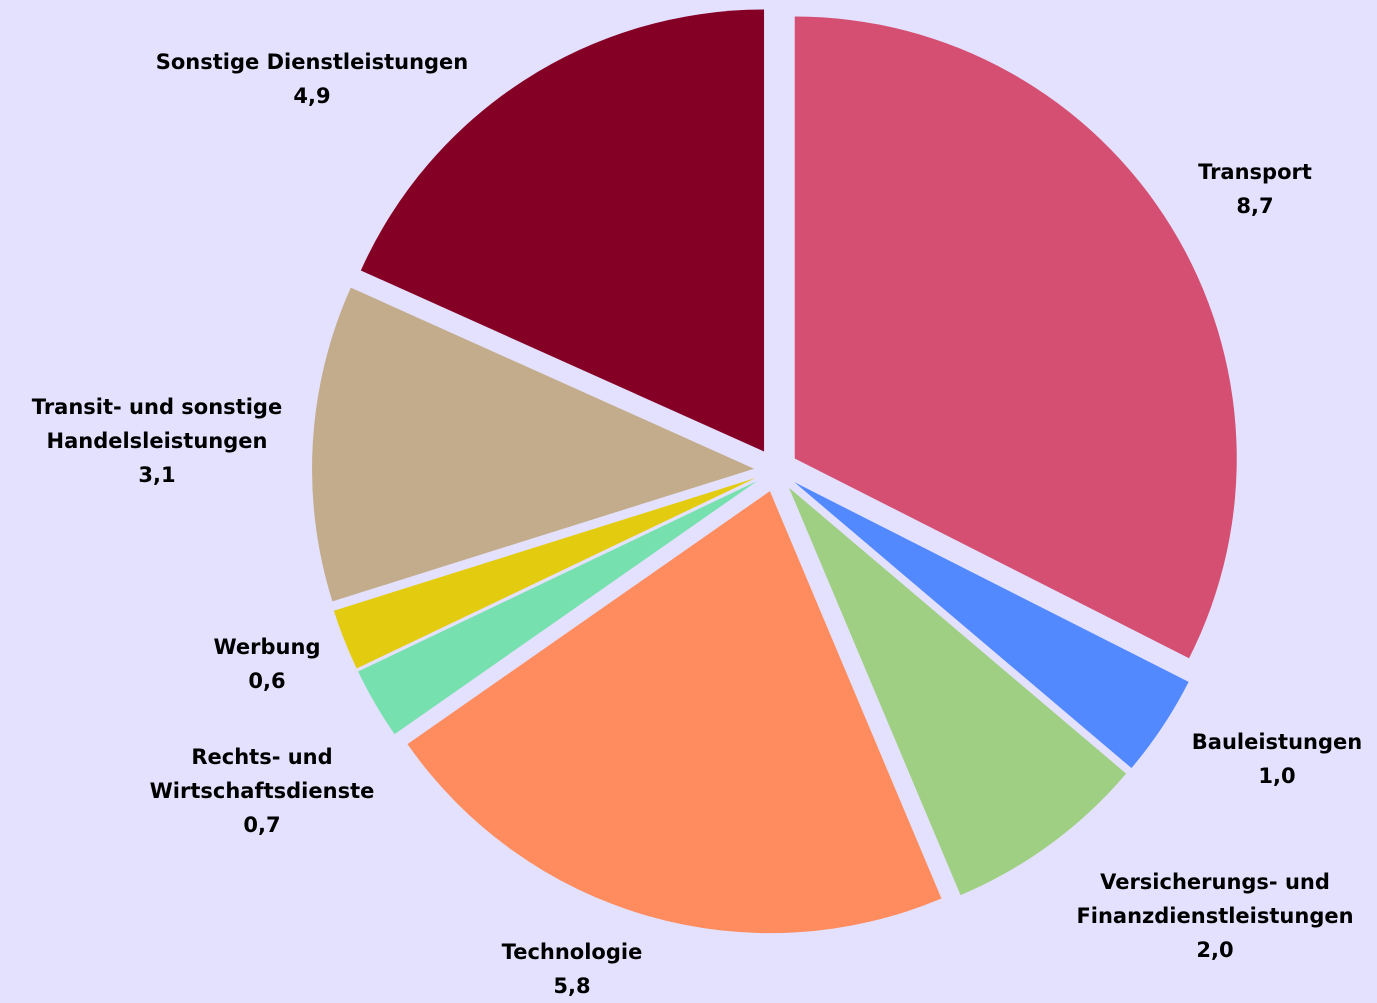 This screenshot has height=1003, width=1377. What do you see at coordinates (157, 475) in the screenshot?
I see `value-label: 3,1` at bounding box center [157, 475].